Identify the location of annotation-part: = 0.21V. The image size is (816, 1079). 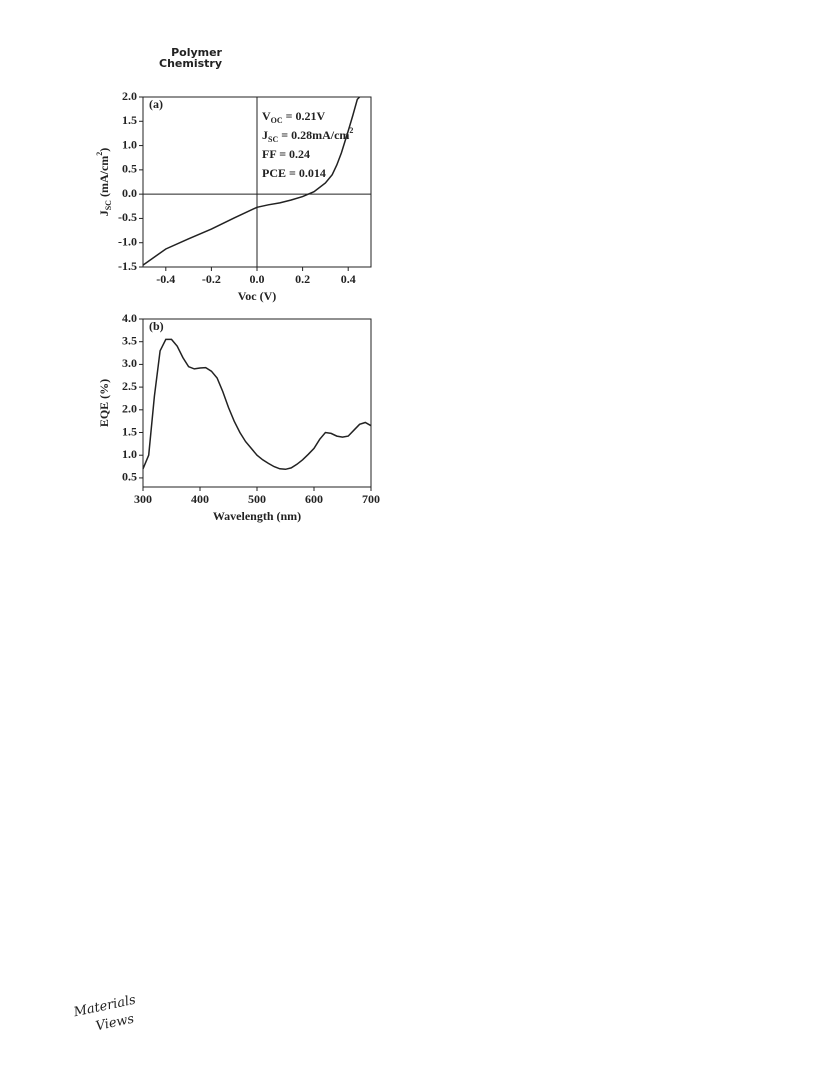
(304, 116).